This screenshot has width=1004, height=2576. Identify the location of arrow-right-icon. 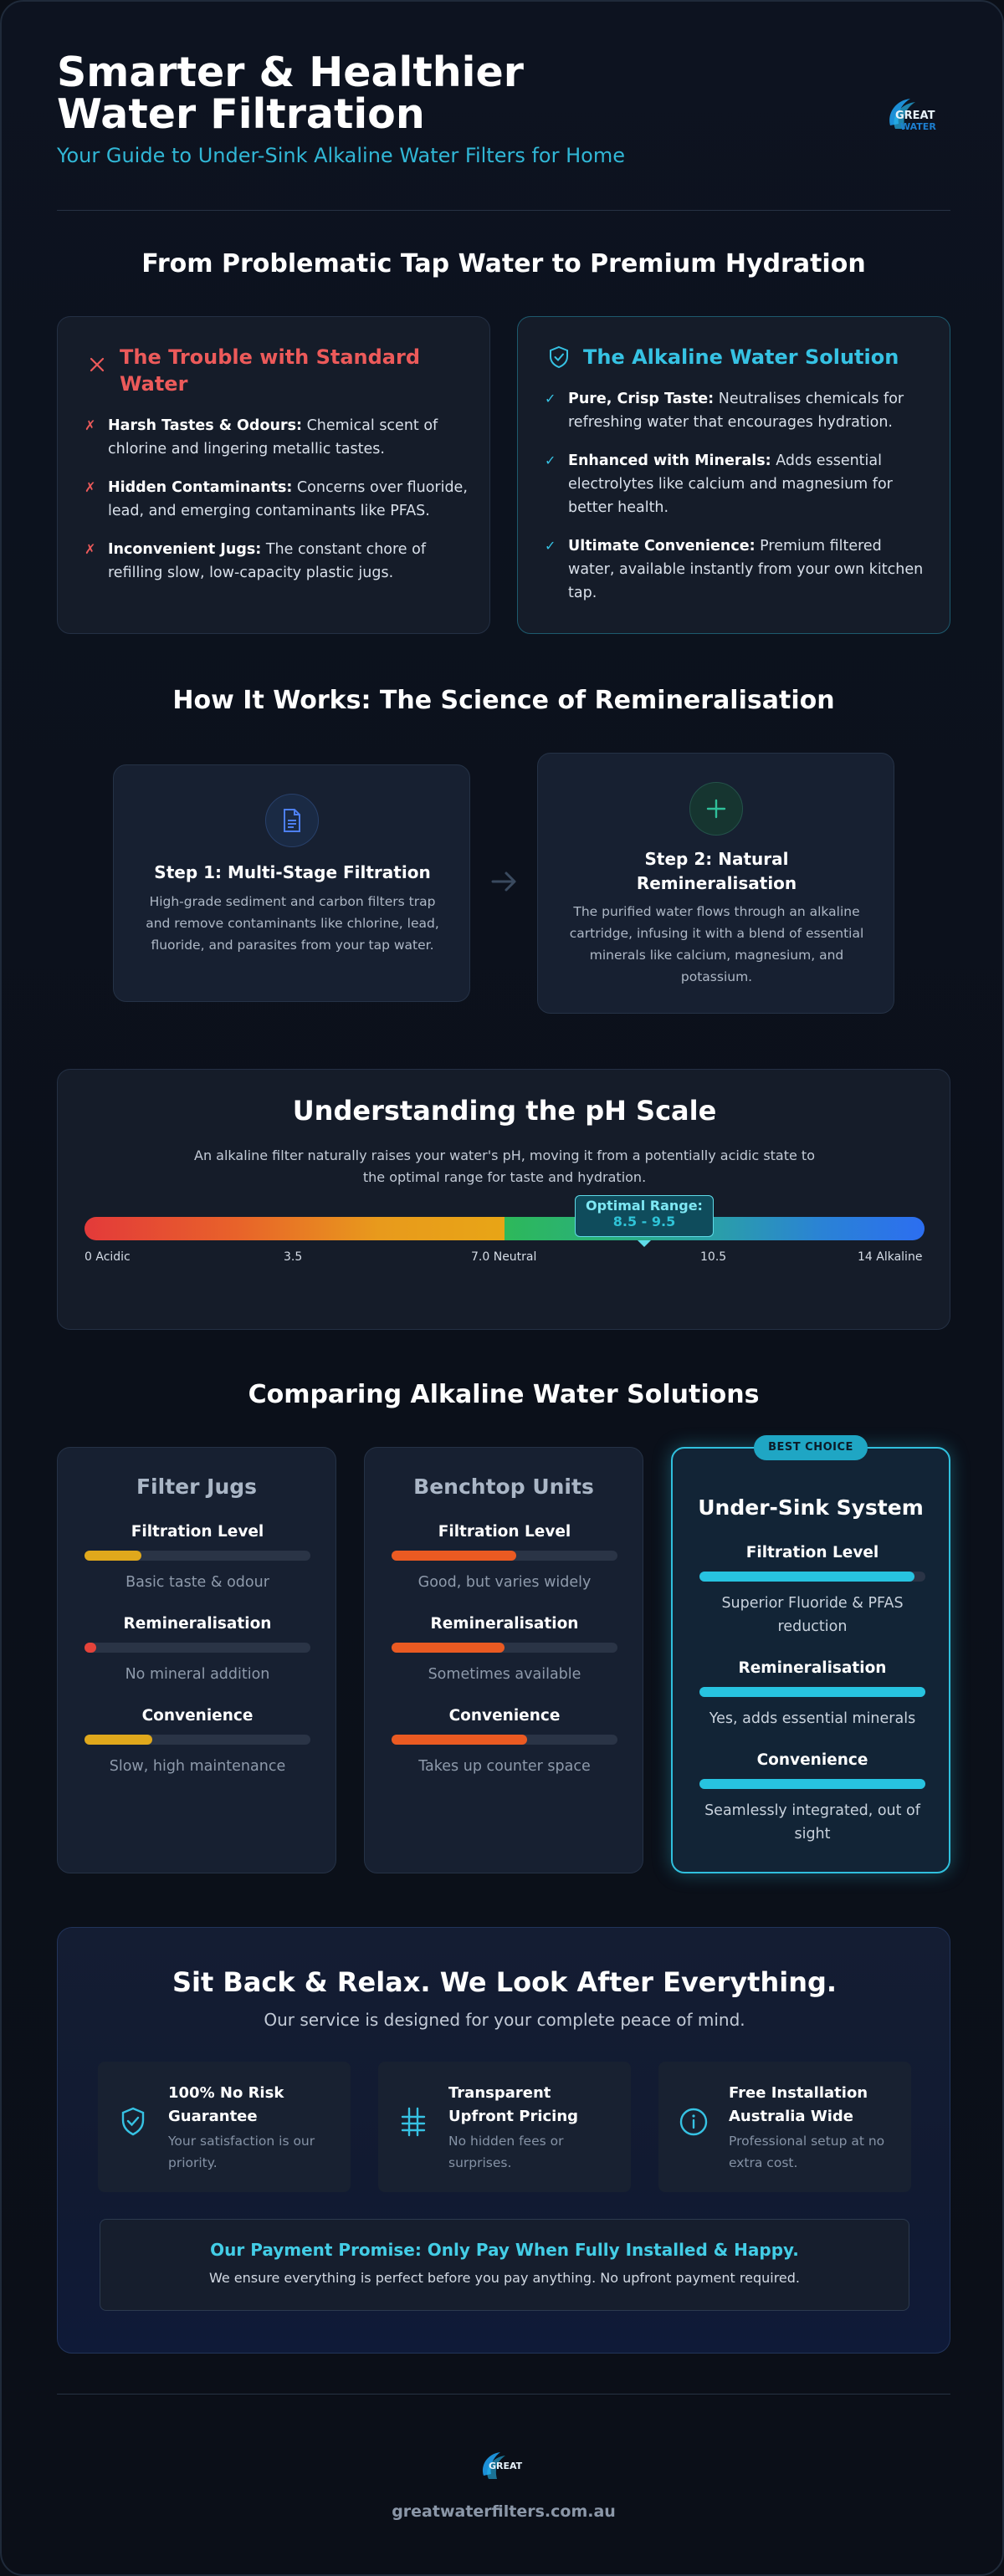
(504, 881).